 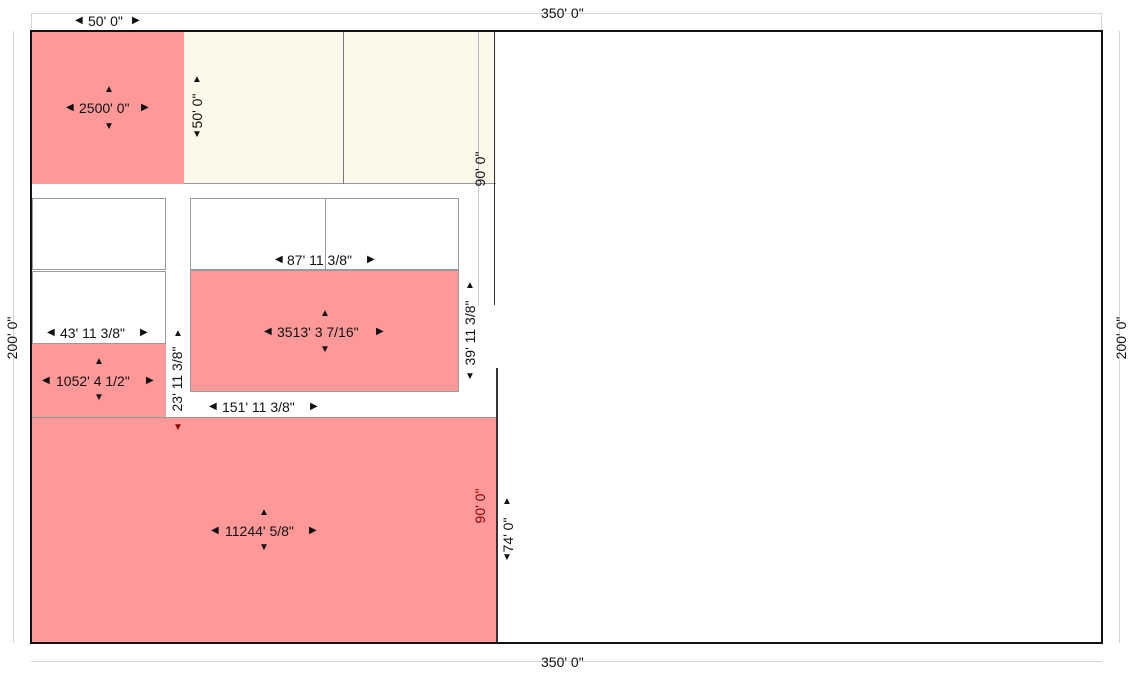 I want to click on area-top-left: 2500' 0", so click(x=104, y=108).